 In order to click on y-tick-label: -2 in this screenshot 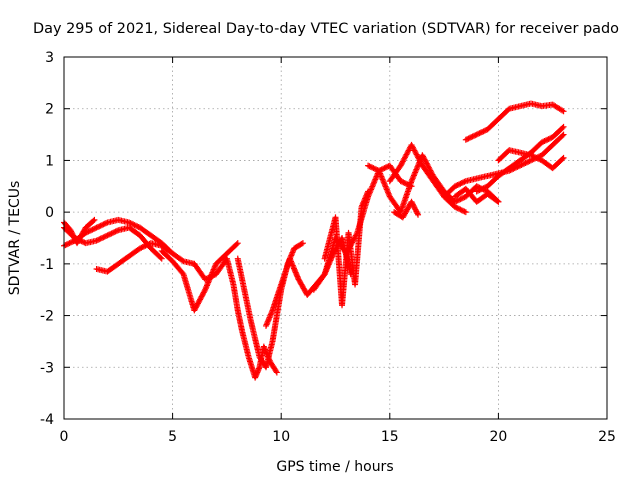, I will do `click(47, 317)`.